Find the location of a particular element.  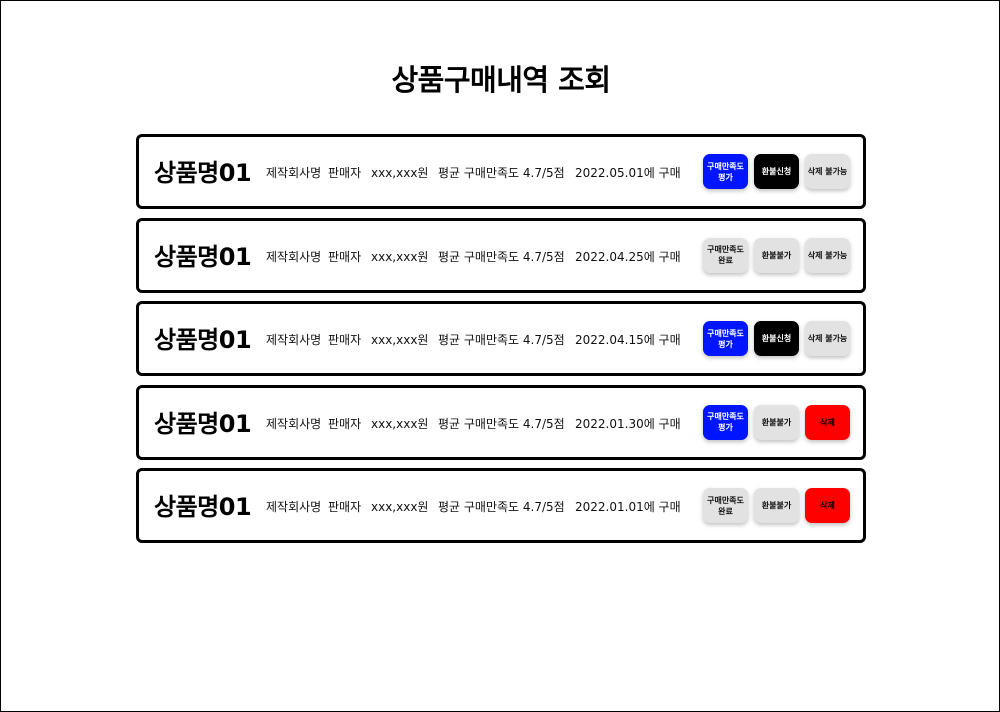

purchase-date: 2022.04.15에 구매 is located at coordinates (628, 340).